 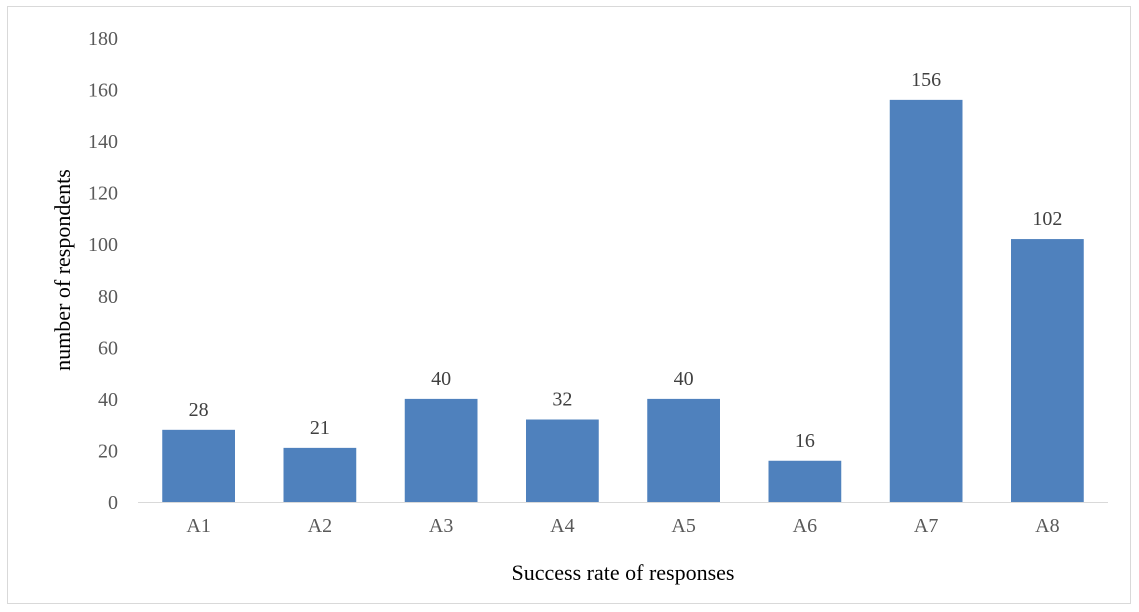 What do you see at coordinates (1047, 219) in the screenshot?
I see `data-label-a8: 102` at bounding box center [1047, 219].